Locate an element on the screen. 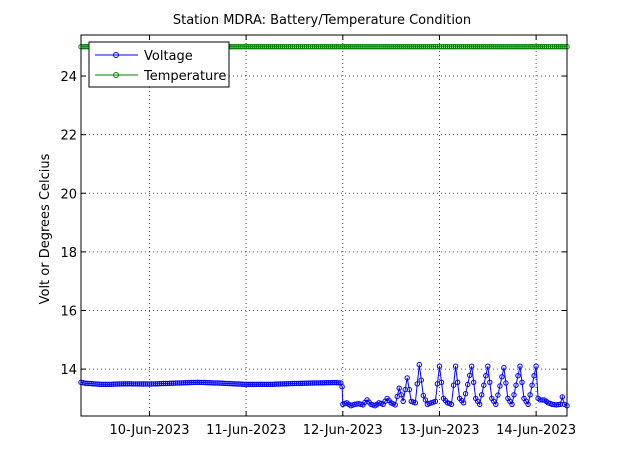 The height and width of the screenshot is (466, 623). x-tick-label: 10-Jun-2023 is located at coordinates (149, 430).